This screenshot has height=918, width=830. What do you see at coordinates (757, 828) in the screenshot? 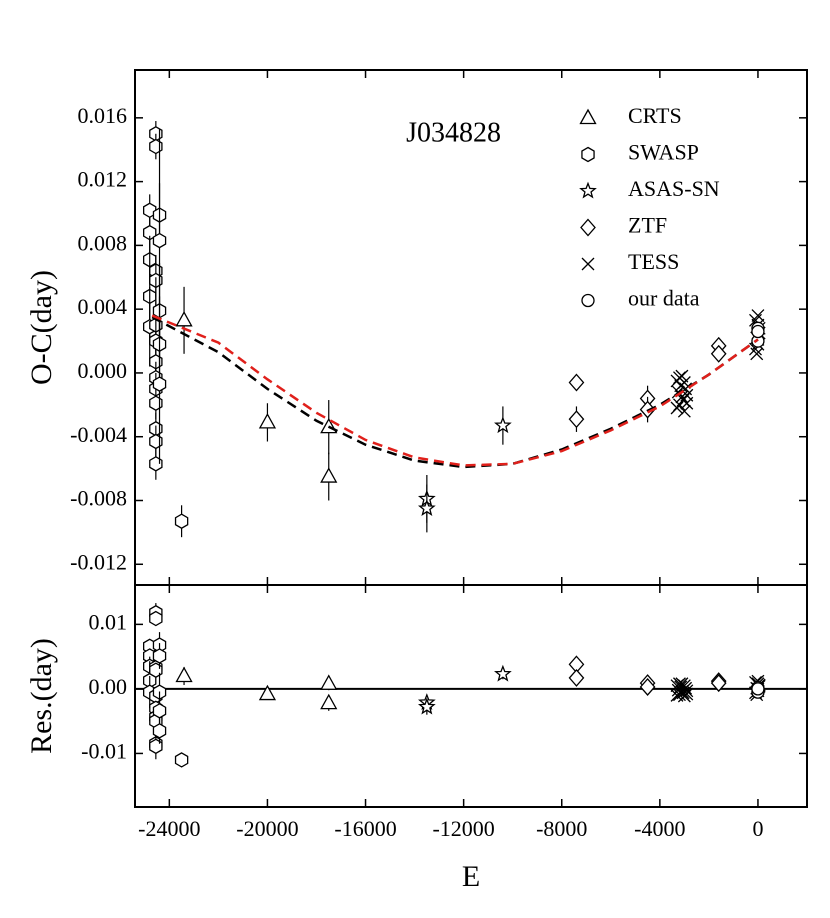
I see `x-tick-label: 0` at bounding box center [757, 828].